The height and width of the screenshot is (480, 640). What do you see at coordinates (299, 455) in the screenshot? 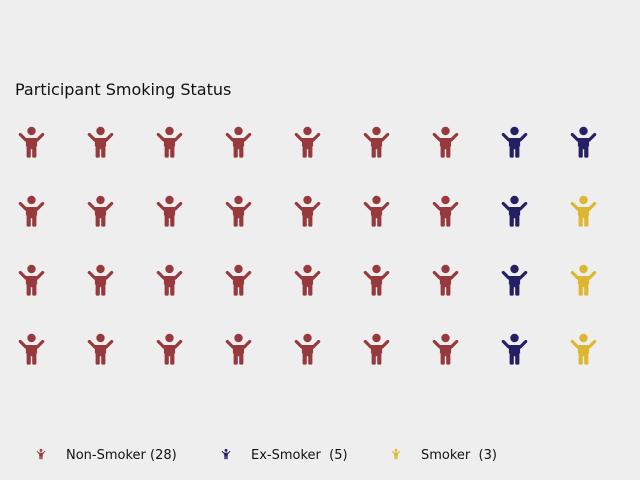
I see `legend-label-ex-smoker: Ex-Smoker (5)` at bounding box center [299, 455].